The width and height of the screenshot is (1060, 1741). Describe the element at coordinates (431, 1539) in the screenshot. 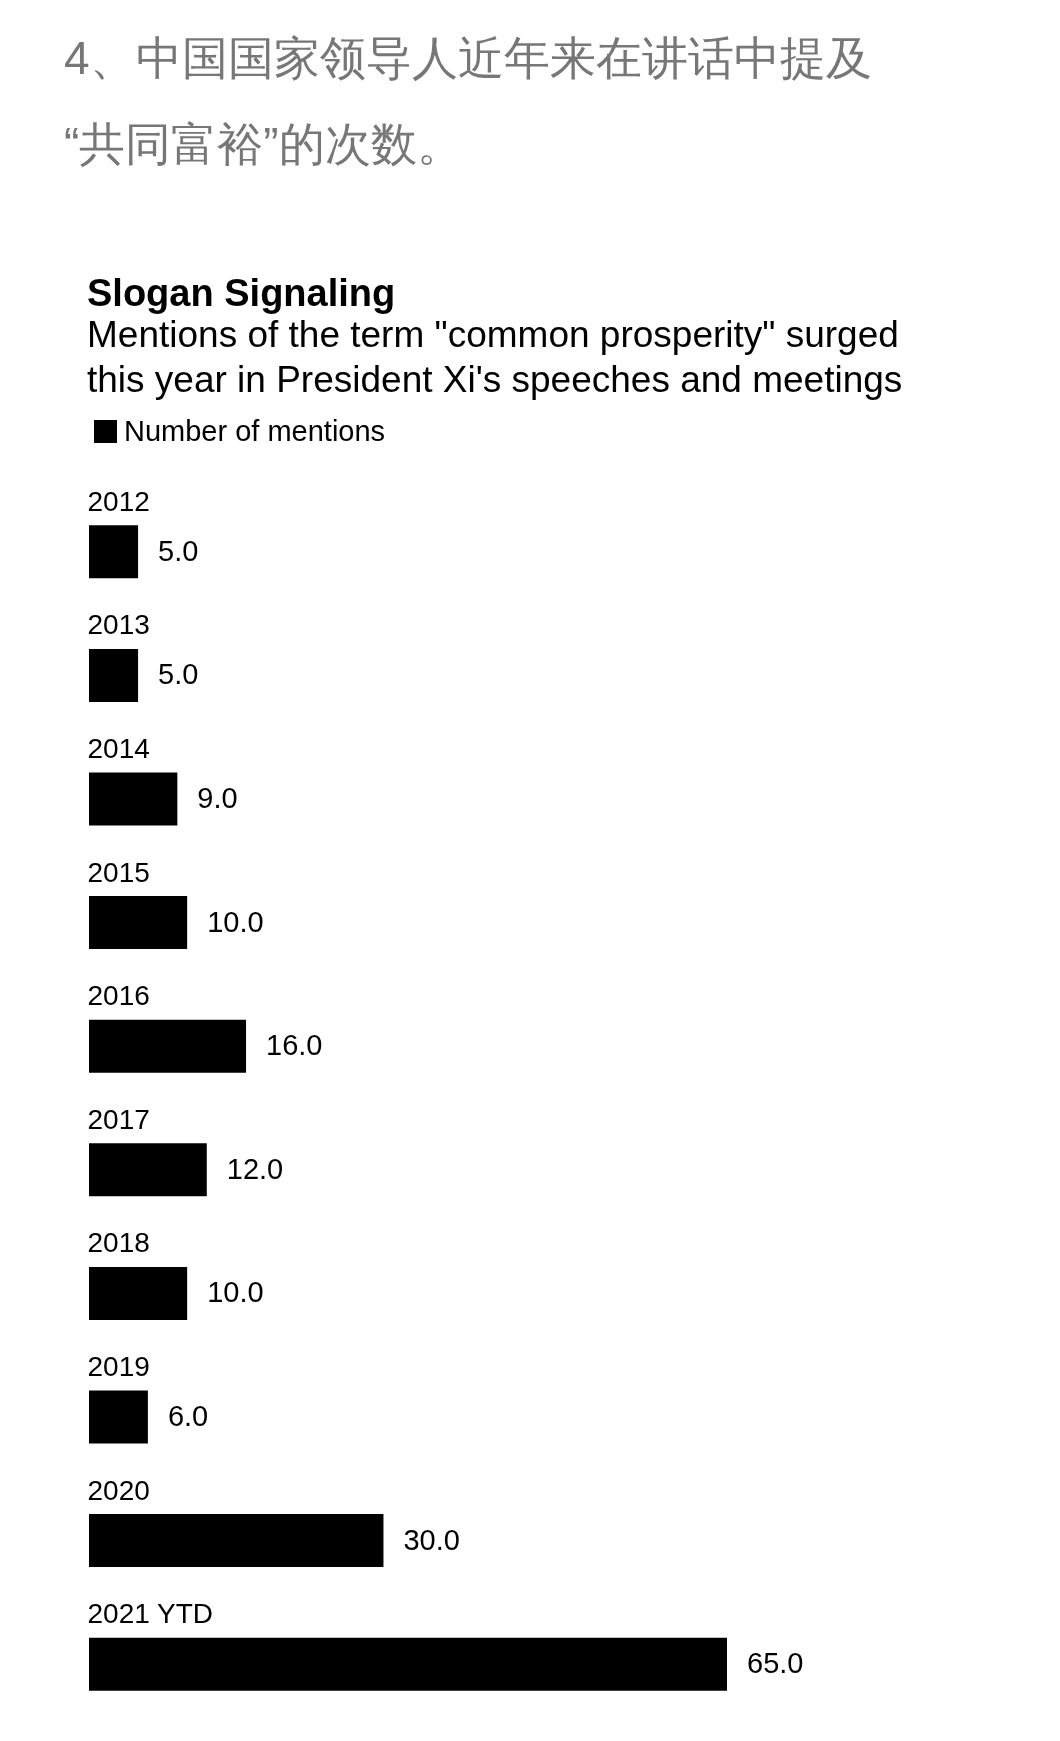

I see `data-label: 30.0` at that location.